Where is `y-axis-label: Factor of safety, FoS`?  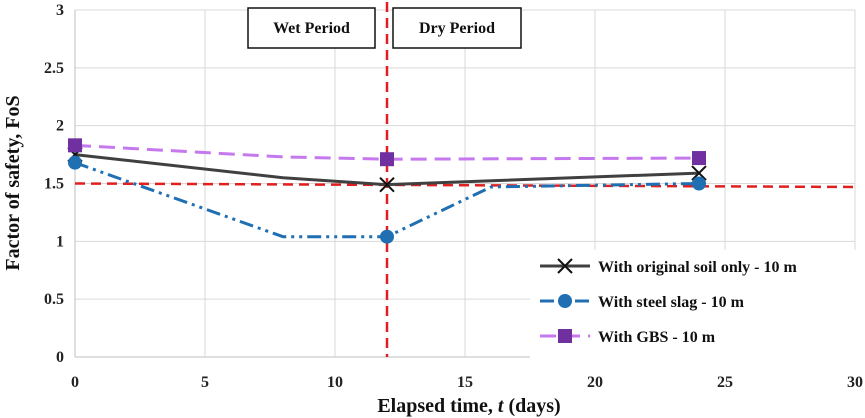 y-axis-label: Factor of safety, FoS is located at coordinates (13, 182).